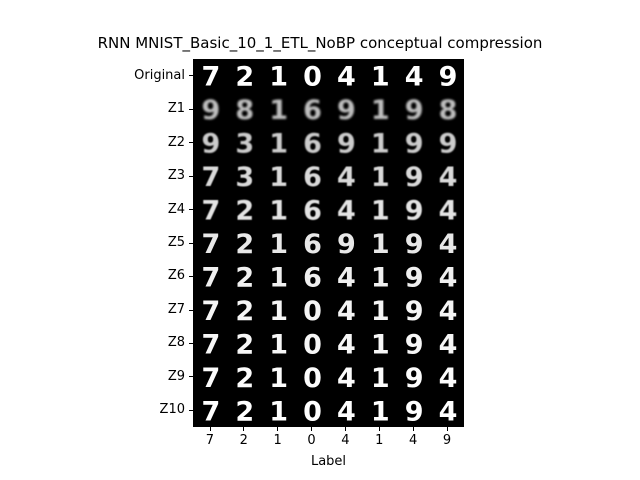 The image size is (640, 480). What do you see at coordinates (176, 243) in the screenshot?
I see `y-tick-label: Z5` at bounding box center [176, 243].